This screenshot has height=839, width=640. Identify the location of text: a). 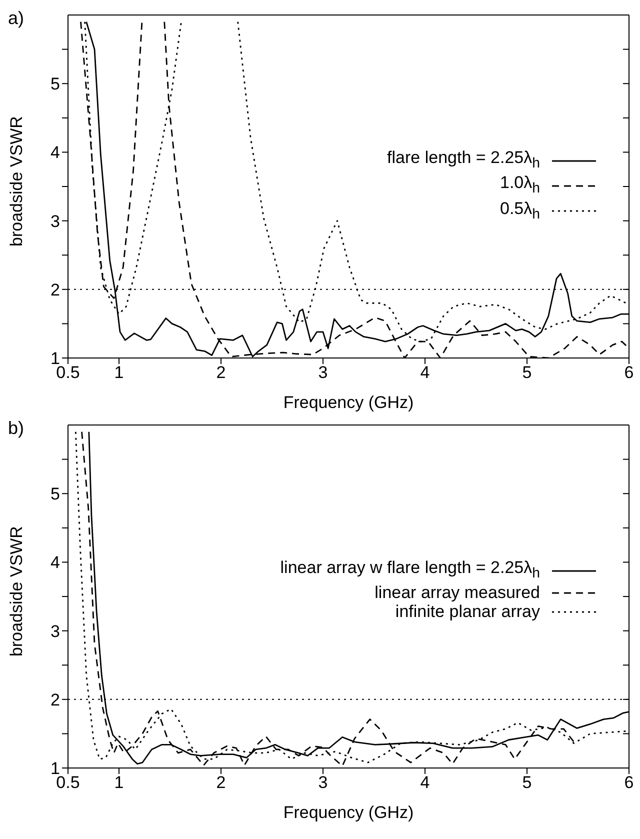
(16, 18).